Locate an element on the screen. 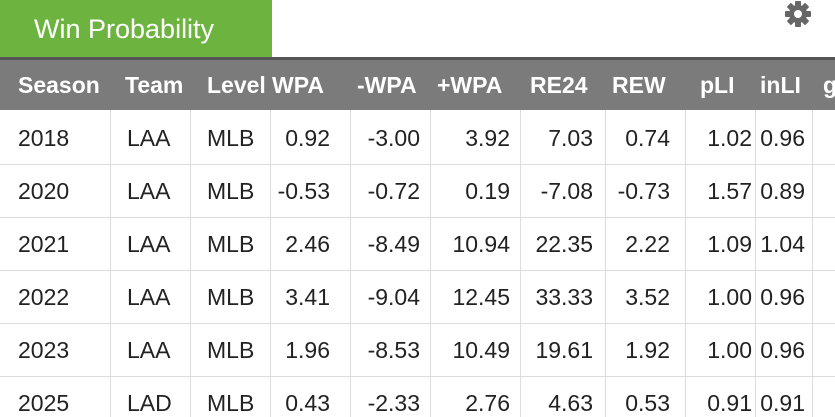 This screenshot has width=835, height=417. table-cell: -0.72 is located at coordinates (393, 191).